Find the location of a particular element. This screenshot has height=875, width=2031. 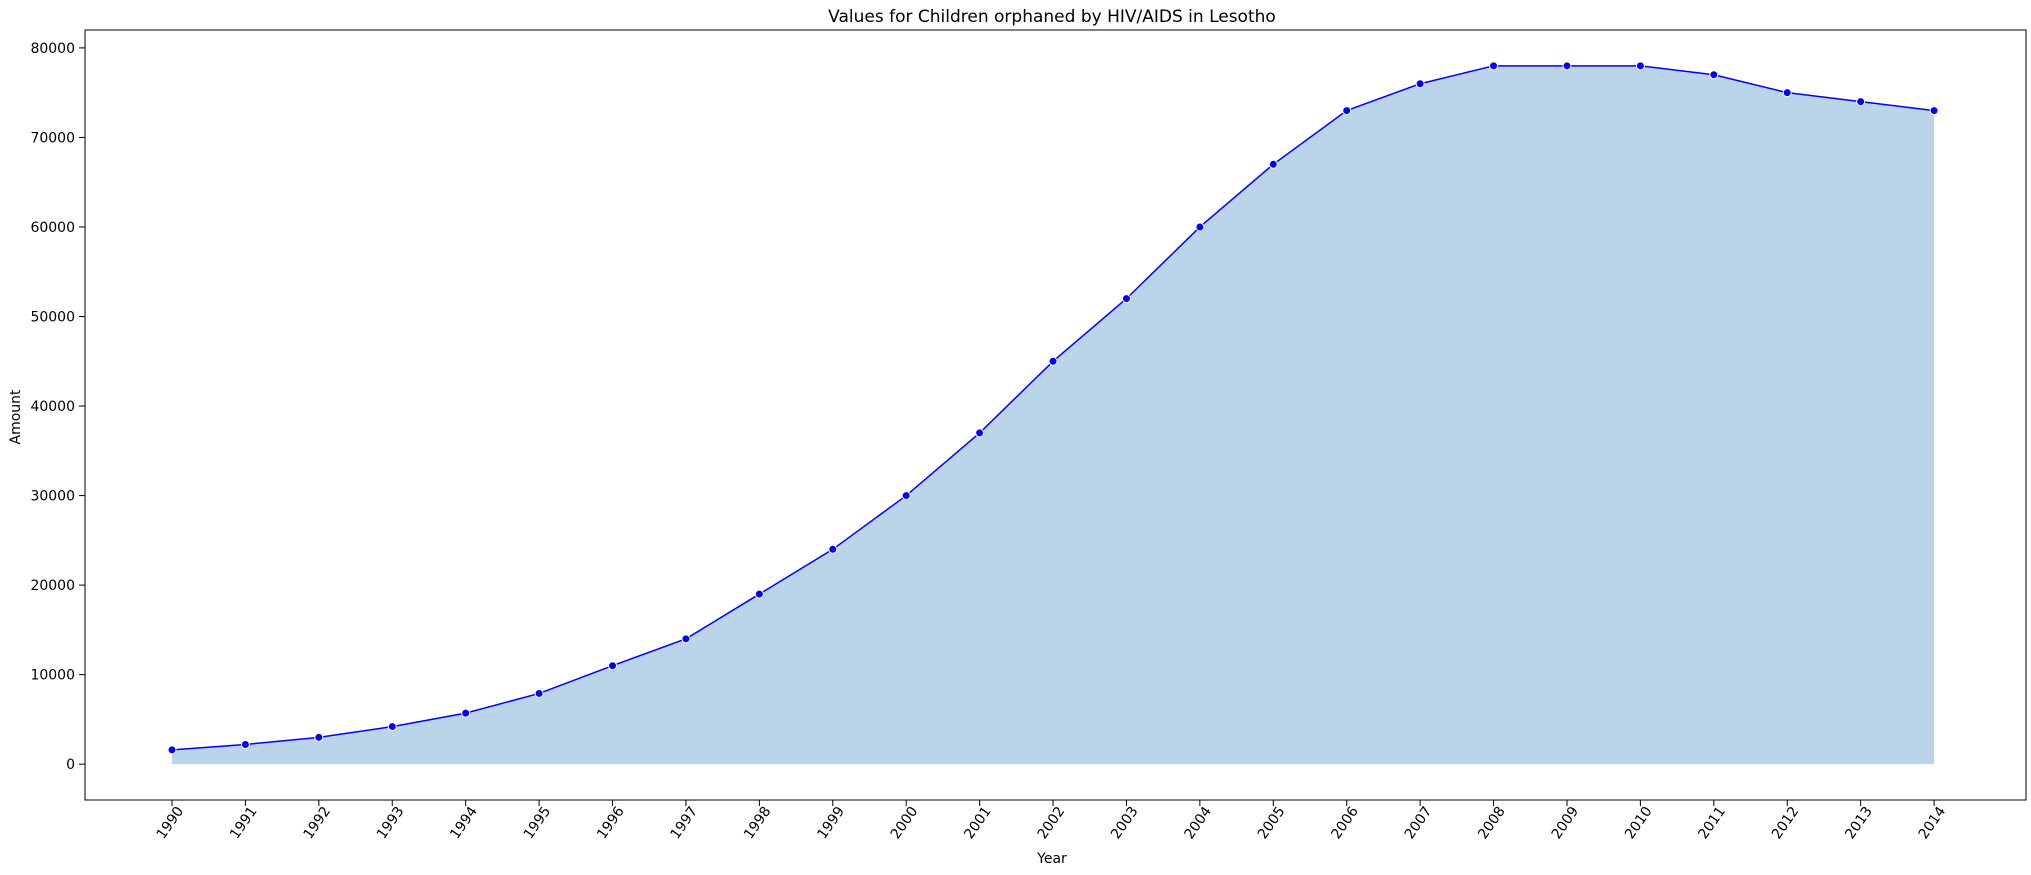

y-tick-label: 70000 is located at coordinates (52, 138).